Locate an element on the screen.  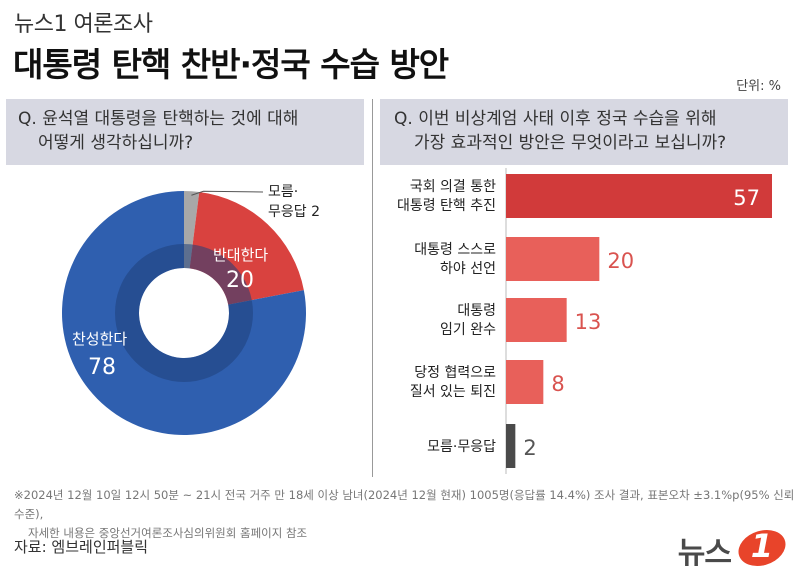
bar-category-2-line-1: 대통령 is located at coordinates (476, 311).